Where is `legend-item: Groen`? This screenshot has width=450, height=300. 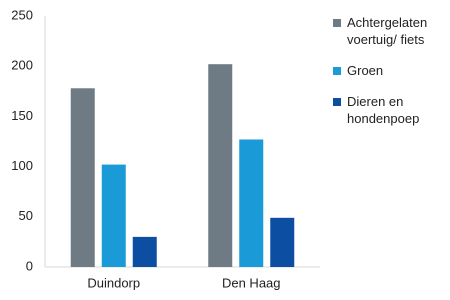
legend-item: Groen is located at coordinates (390, 70).